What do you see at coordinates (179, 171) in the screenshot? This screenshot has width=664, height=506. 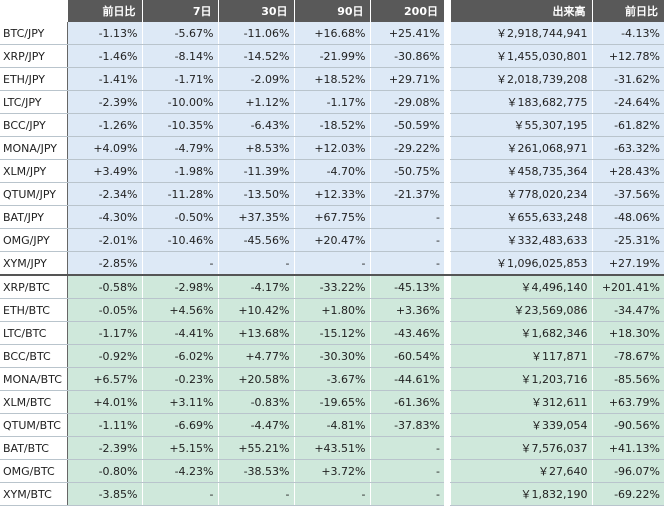 I see `value-cell: -1.98%` at bounding box center [179, 171].